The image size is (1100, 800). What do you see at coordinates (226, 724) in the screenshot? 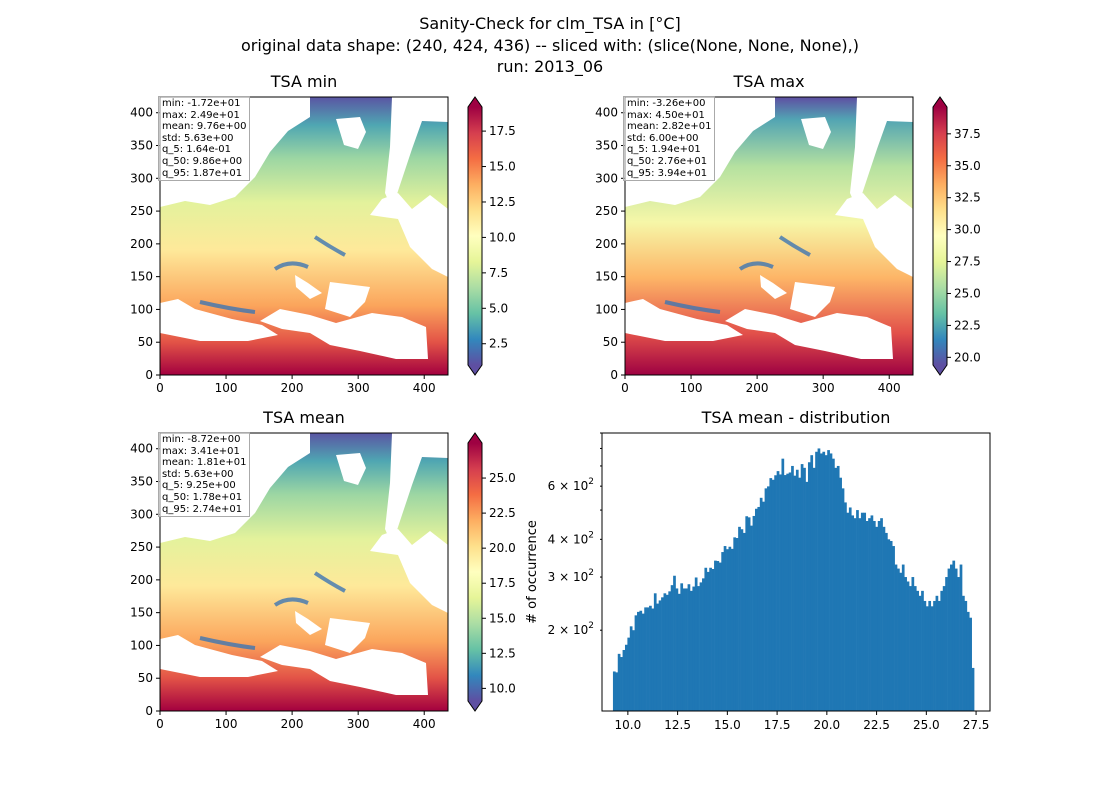
I see `x-tick-label: 100` at bounding box center [226, 724].